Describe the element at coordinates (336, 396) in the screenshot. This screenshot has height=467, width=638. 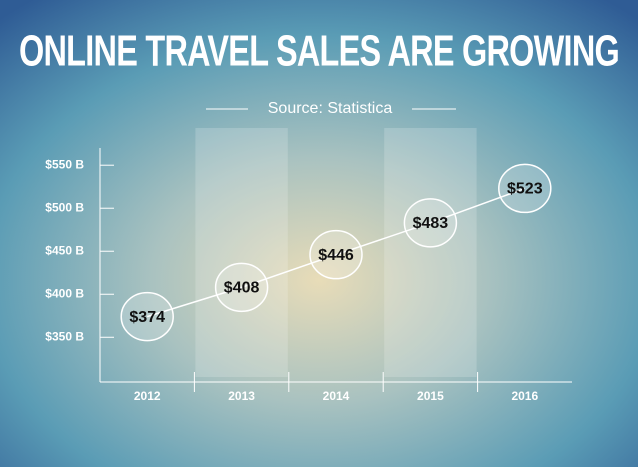
I see `x-tick-label: 2014` at that location.